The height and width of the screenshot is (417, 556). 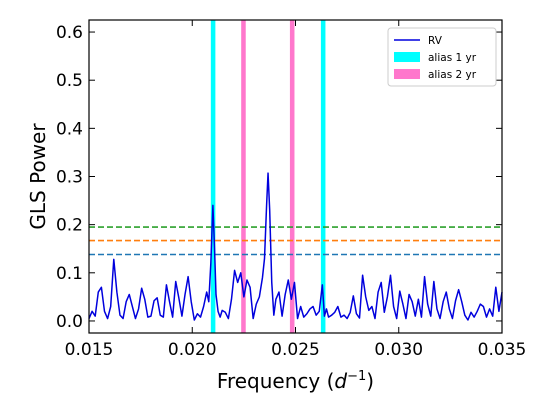 What do you see at coordinates (295, 350) in the screenshot?
I see `x-tick-label: 0.025` at bounding box center [295, 350].